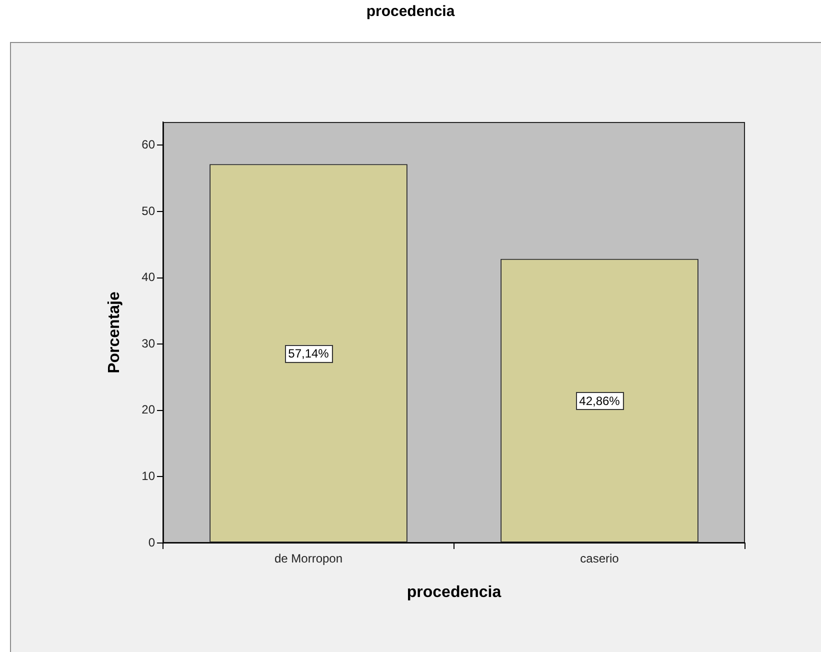 This screenshot has height=652, width=821. Describe the element at coordinates (149, 409) in the screenshot. I see `y-tick-label: 20` at that location.